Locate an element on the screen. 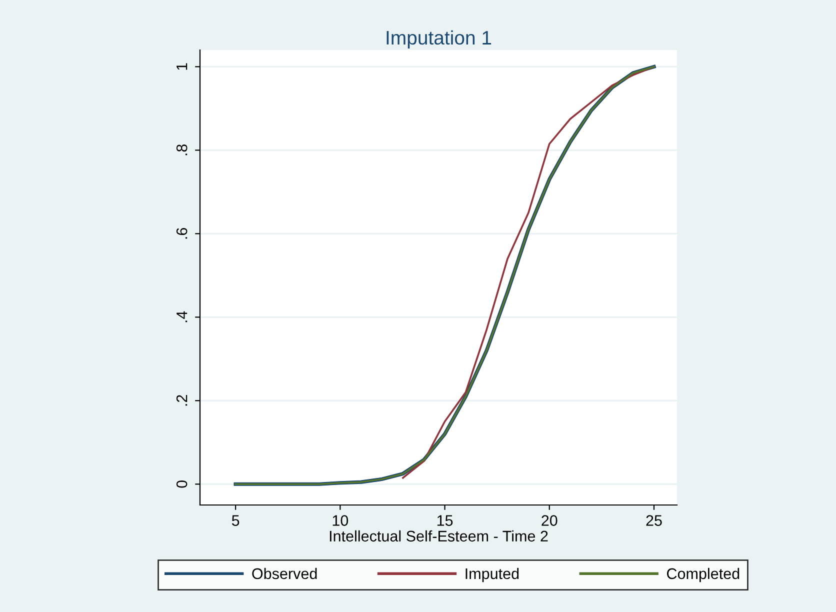 The width and height of the screenshot is (836, 612). x-tick-label: 5 is located at coordinates (236, 520).